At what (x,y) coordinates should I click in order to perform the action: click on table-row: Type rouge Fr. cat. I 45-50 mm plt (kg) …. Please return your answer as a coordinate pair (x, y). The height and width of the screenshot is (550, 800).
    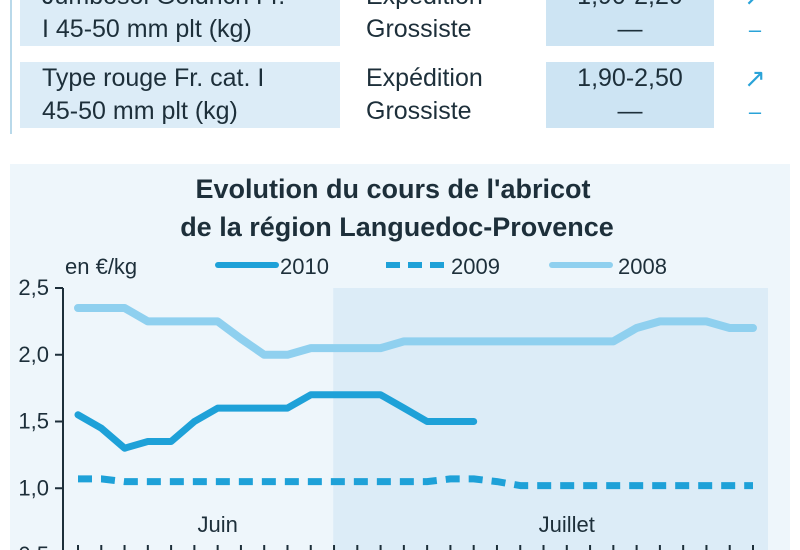
    Looking at the image, I should click on (400, 96).